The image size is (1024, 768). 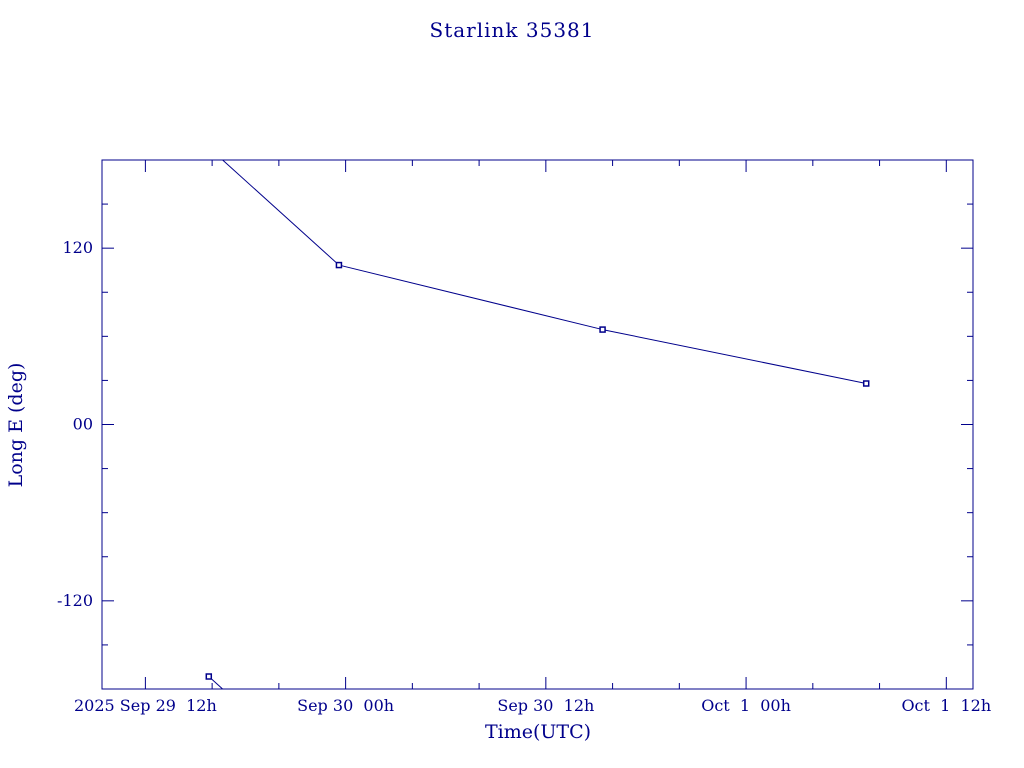 I want to click on x-tick-label: 2025 Sep 29 12h, so click(x=145, y=705).